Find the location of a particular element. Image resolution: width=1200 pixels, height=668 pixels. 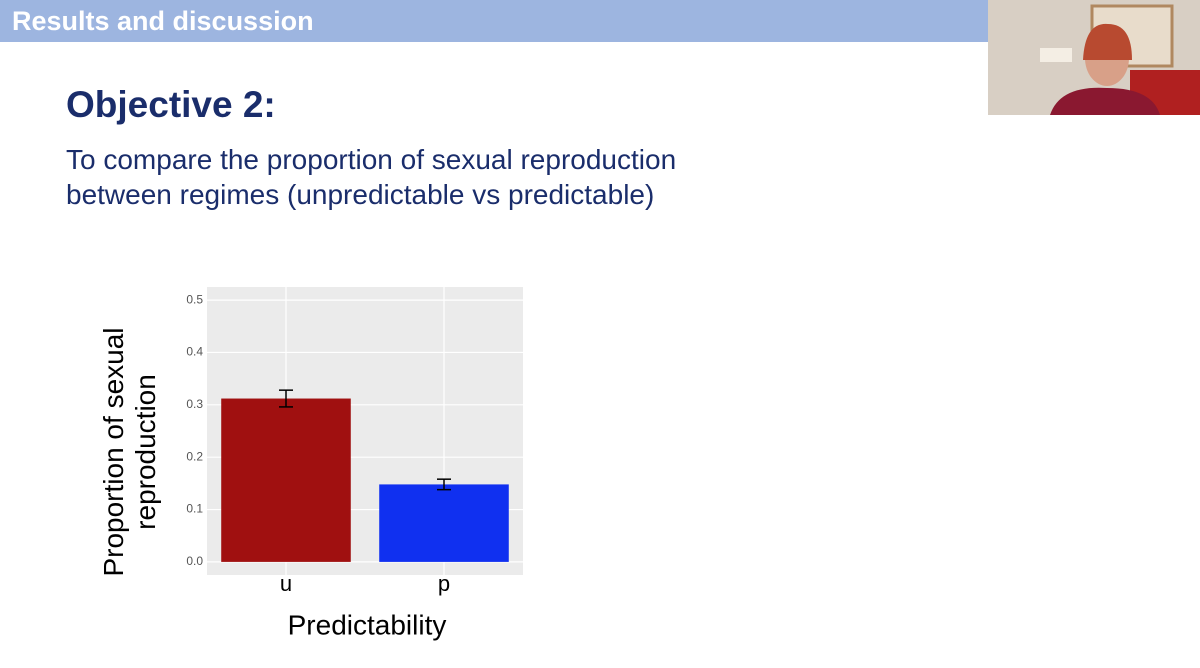

y-tick-label: 0.5 is located at coordinates (194, 299).